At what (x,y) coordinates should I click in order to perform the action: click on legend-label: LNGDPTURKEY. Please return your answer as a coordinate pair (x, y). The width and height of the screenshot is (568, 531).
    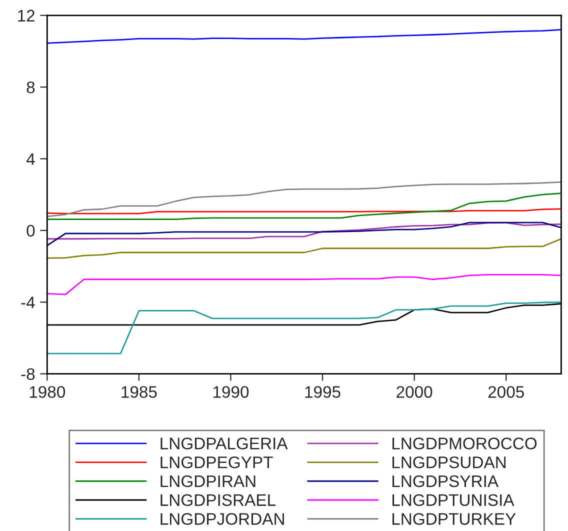
    Looking at the image, I should click on (454, 519).